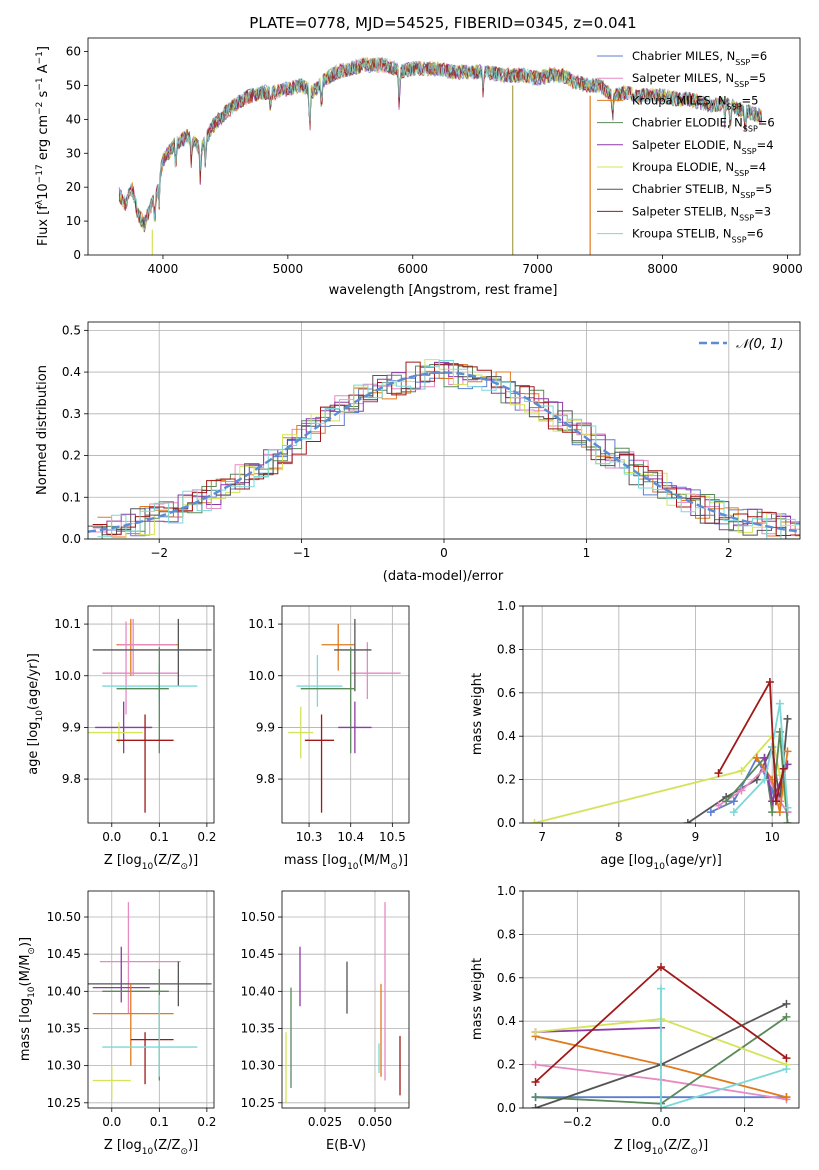 The image size is (819, 1170). I want to click on legend-entry: Salpeter MILES, NSSP=5, so click(699, 80).